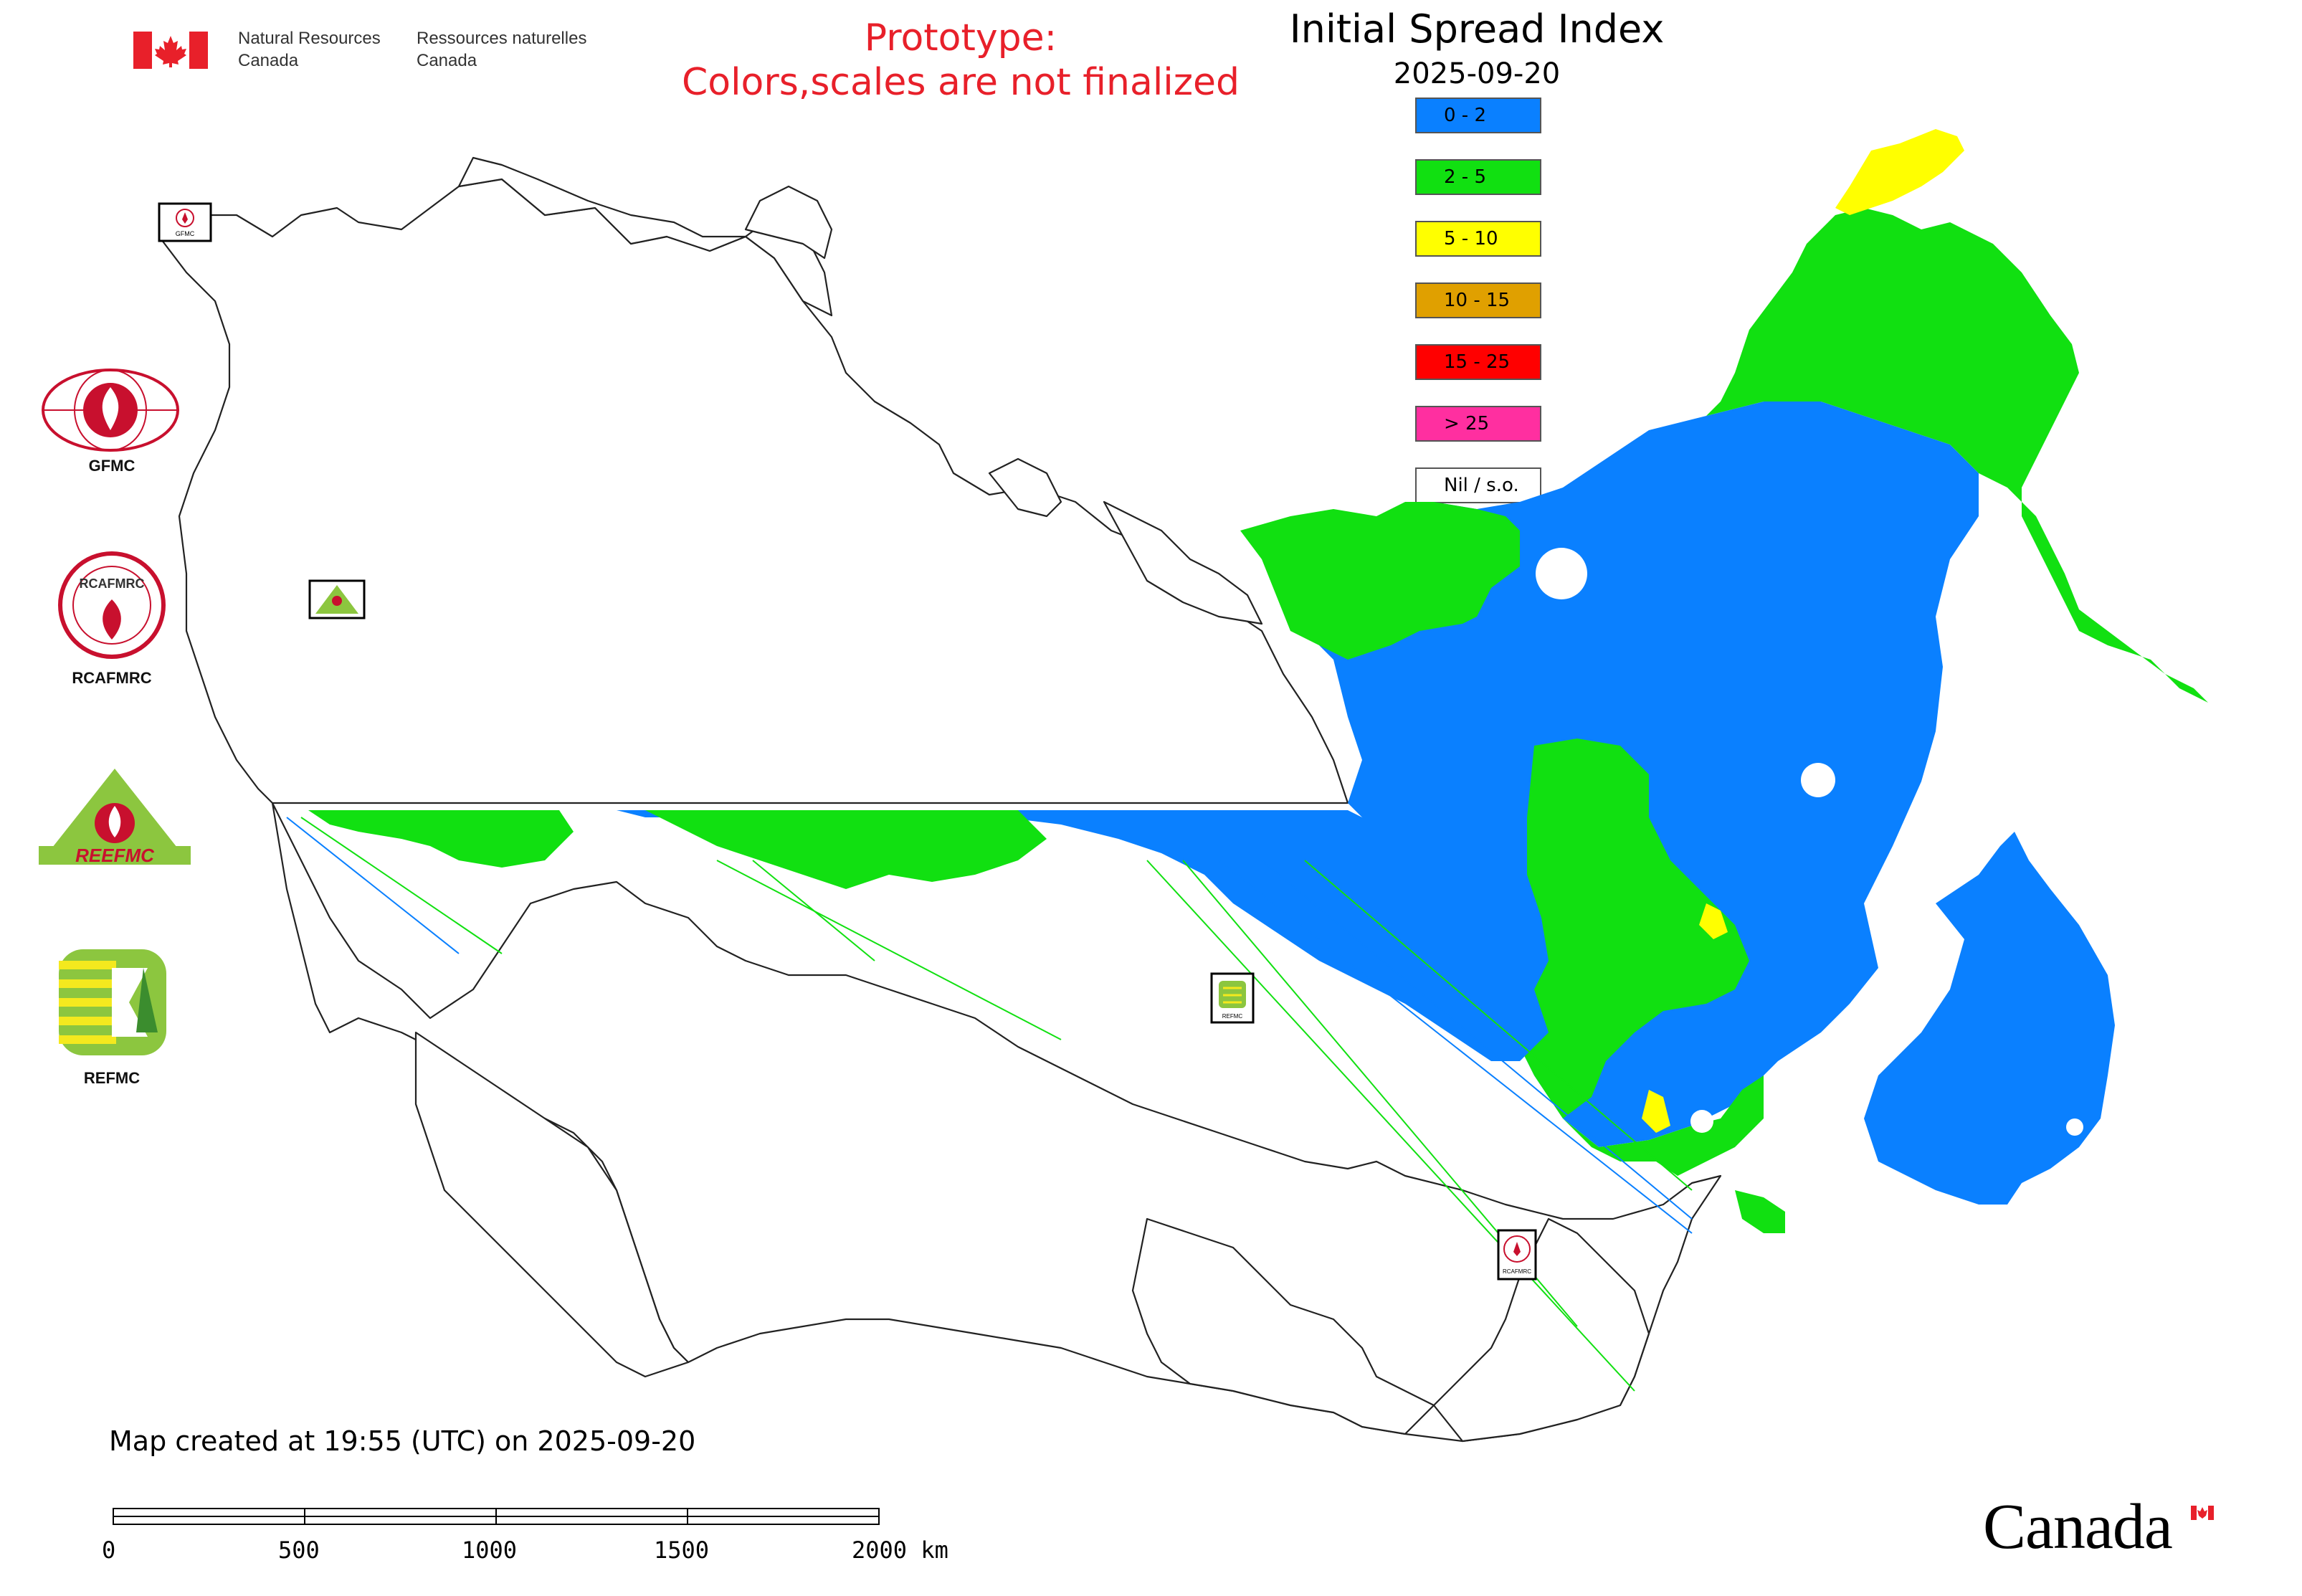  Describe the element at coordinates (1760, 1211) in the screenshot. I see `isi-class-2-5-area-island` at that location.